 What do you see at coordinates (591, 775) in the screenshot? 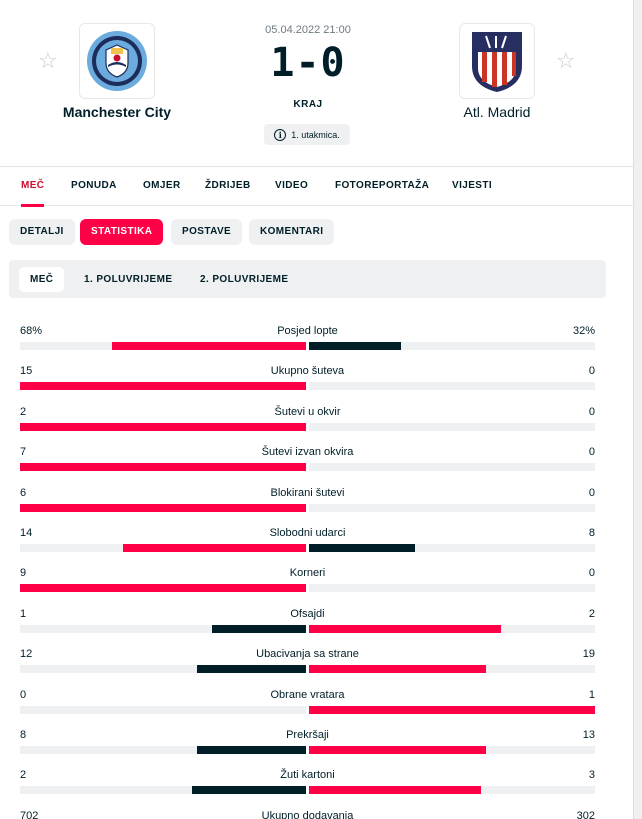
I see `stat-away-value: 3` at bounding box center [591, 775].